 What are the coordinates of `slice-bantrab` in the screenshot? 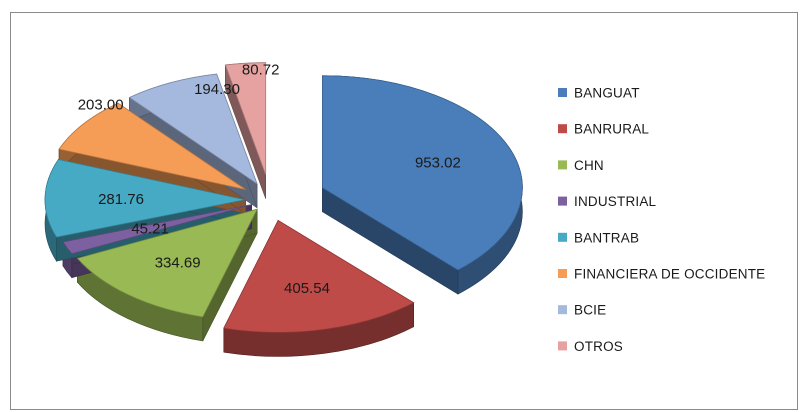 It's located at (145, 198).